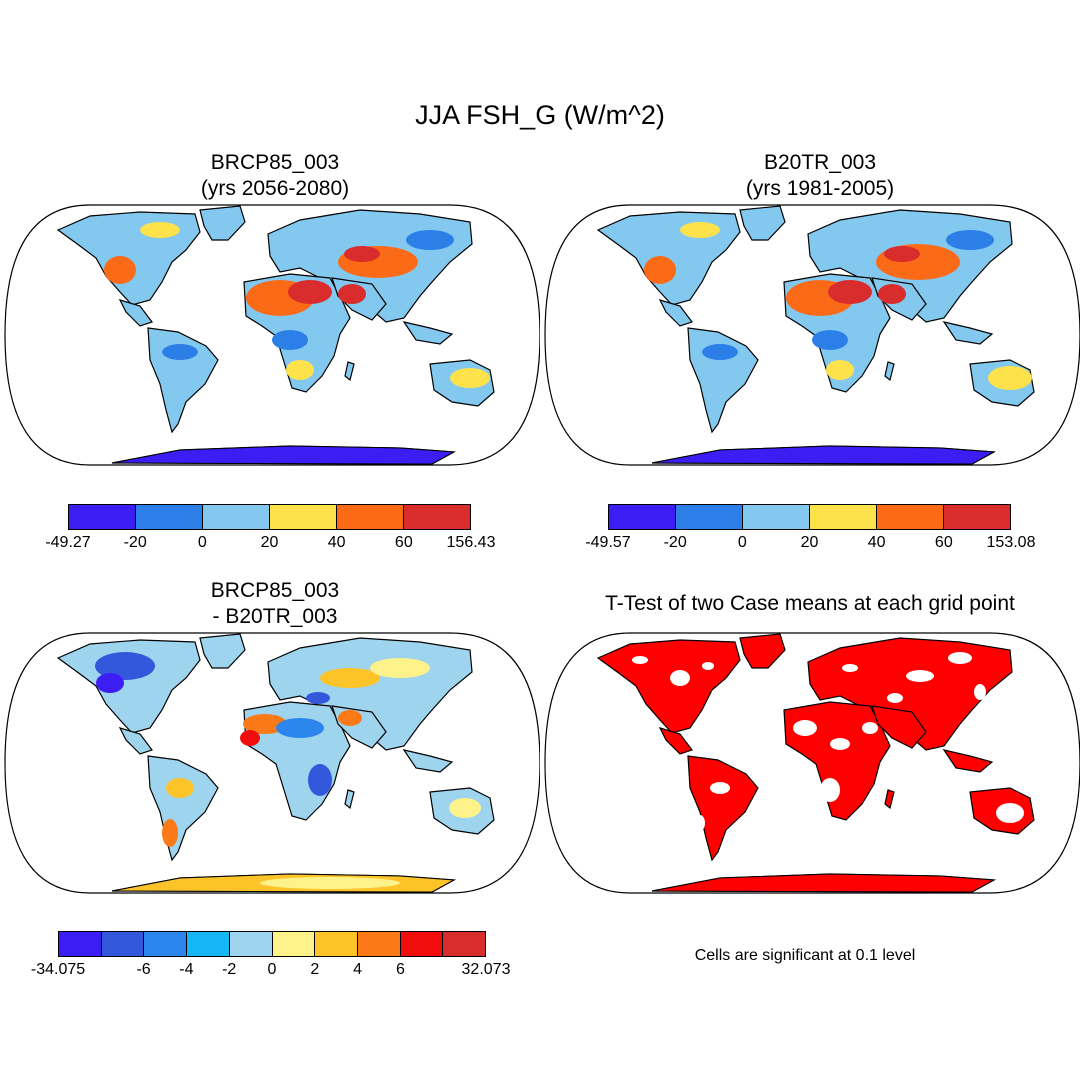 Image resolution: width=1080 pixels, height=1080 pixels. Describe the element at coordinates (336, 542) in the screenshot. I see `top-left-colorbar-tick-label: 40` at that location.